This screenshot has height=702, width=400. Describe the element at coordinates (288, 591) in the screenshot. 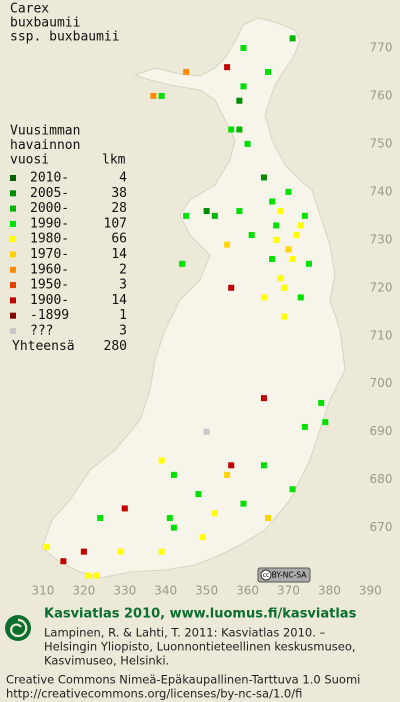

I see `x-tick-label: 370` at that location.